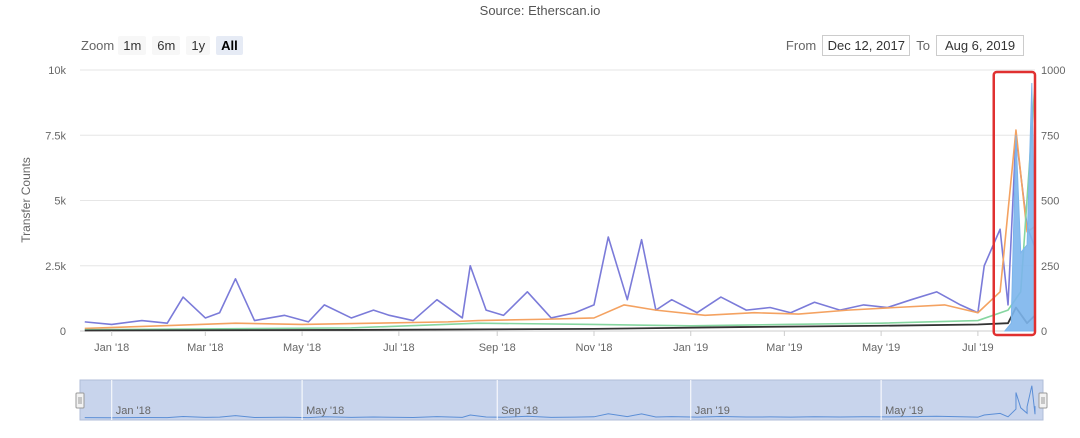 The width and height of the screenshot is (1080, 438). I want to click on y-tick-label-right: 0, so click(1044, 332).